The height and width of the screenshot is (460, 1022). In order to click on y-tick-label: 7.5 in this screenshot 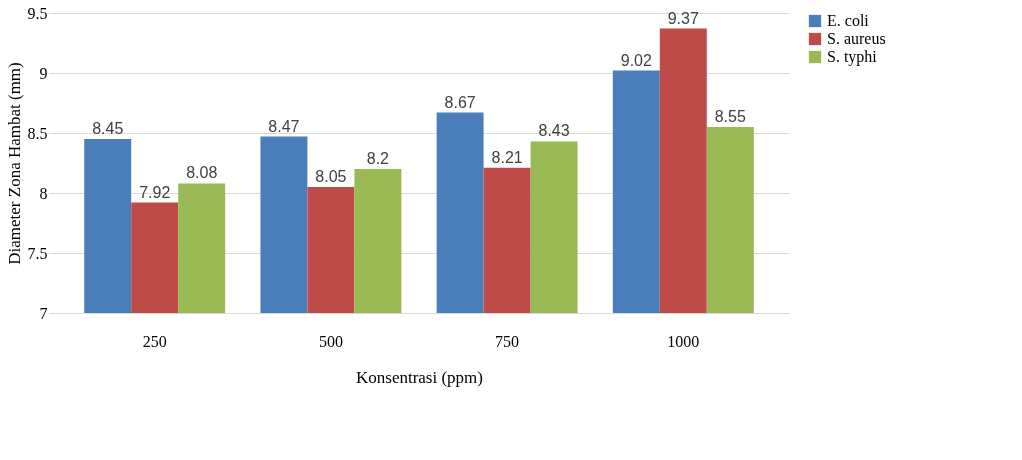, I will do `click(37, 253)`.